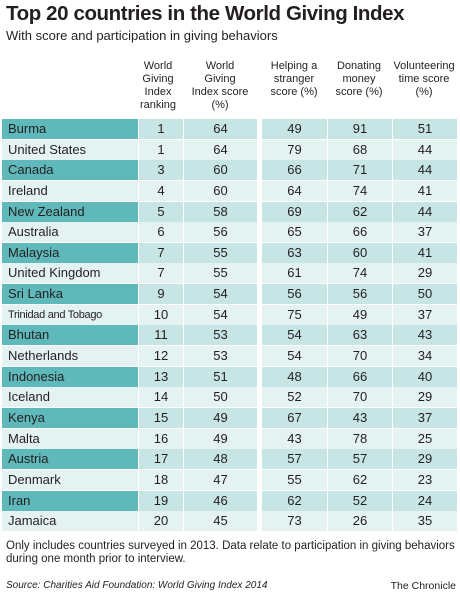 The width and height of the screenshot is (460, 595). What do you see at coordinates (360, 314) in the screenshot?
I see `donating-score-cell: 49` at bounding box center [360, 314].